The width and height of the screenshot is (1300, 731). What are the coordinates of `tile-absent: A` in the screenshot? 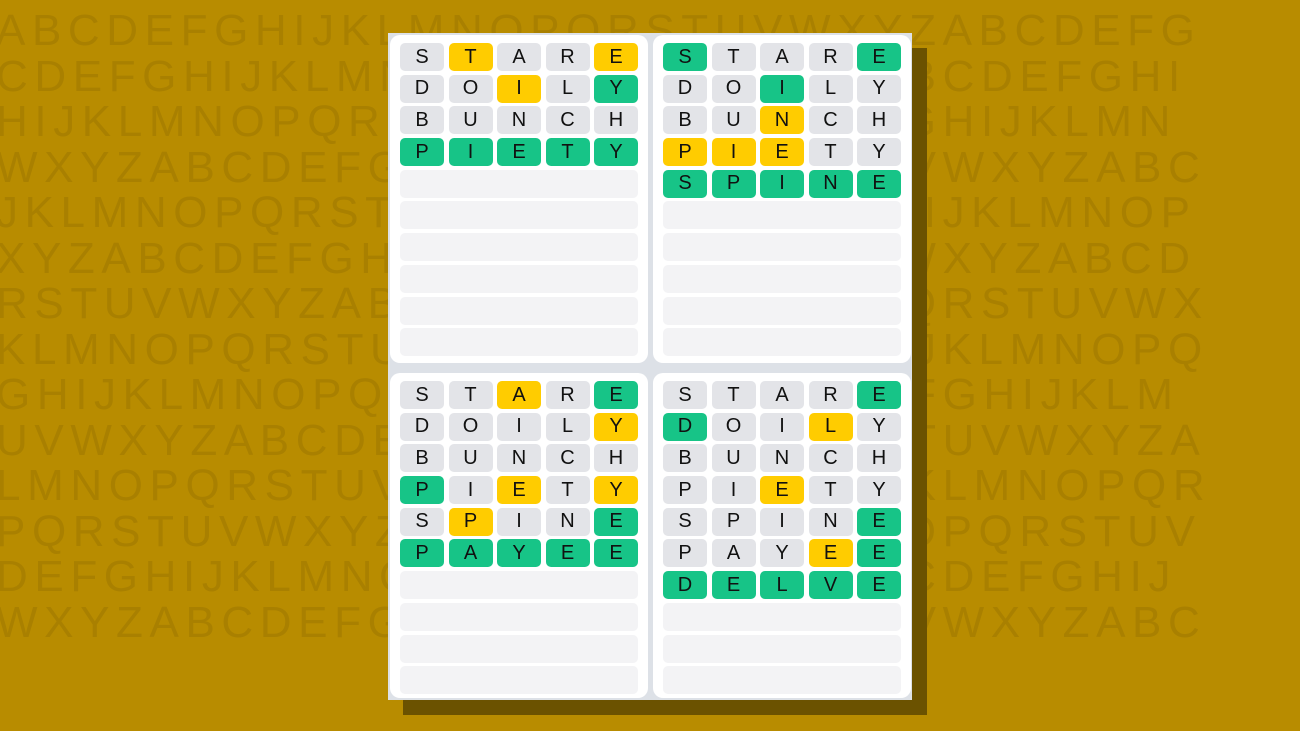 It's located at (733, 553).